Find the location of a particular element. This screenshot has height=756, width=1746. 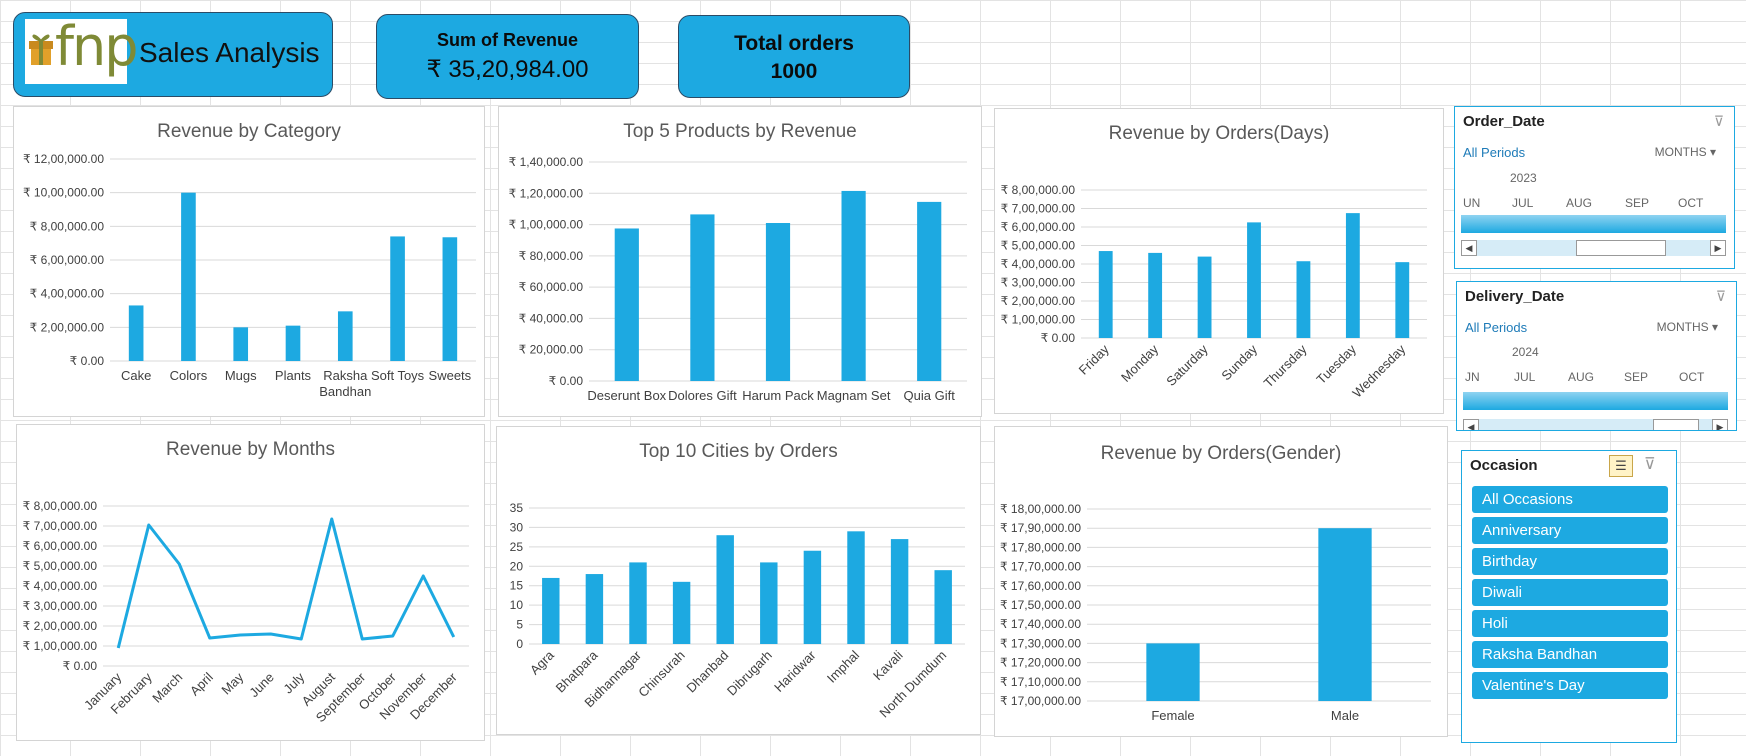

y-tick-label: ₹ 40,000.00 is located at coordinates (551, 318).